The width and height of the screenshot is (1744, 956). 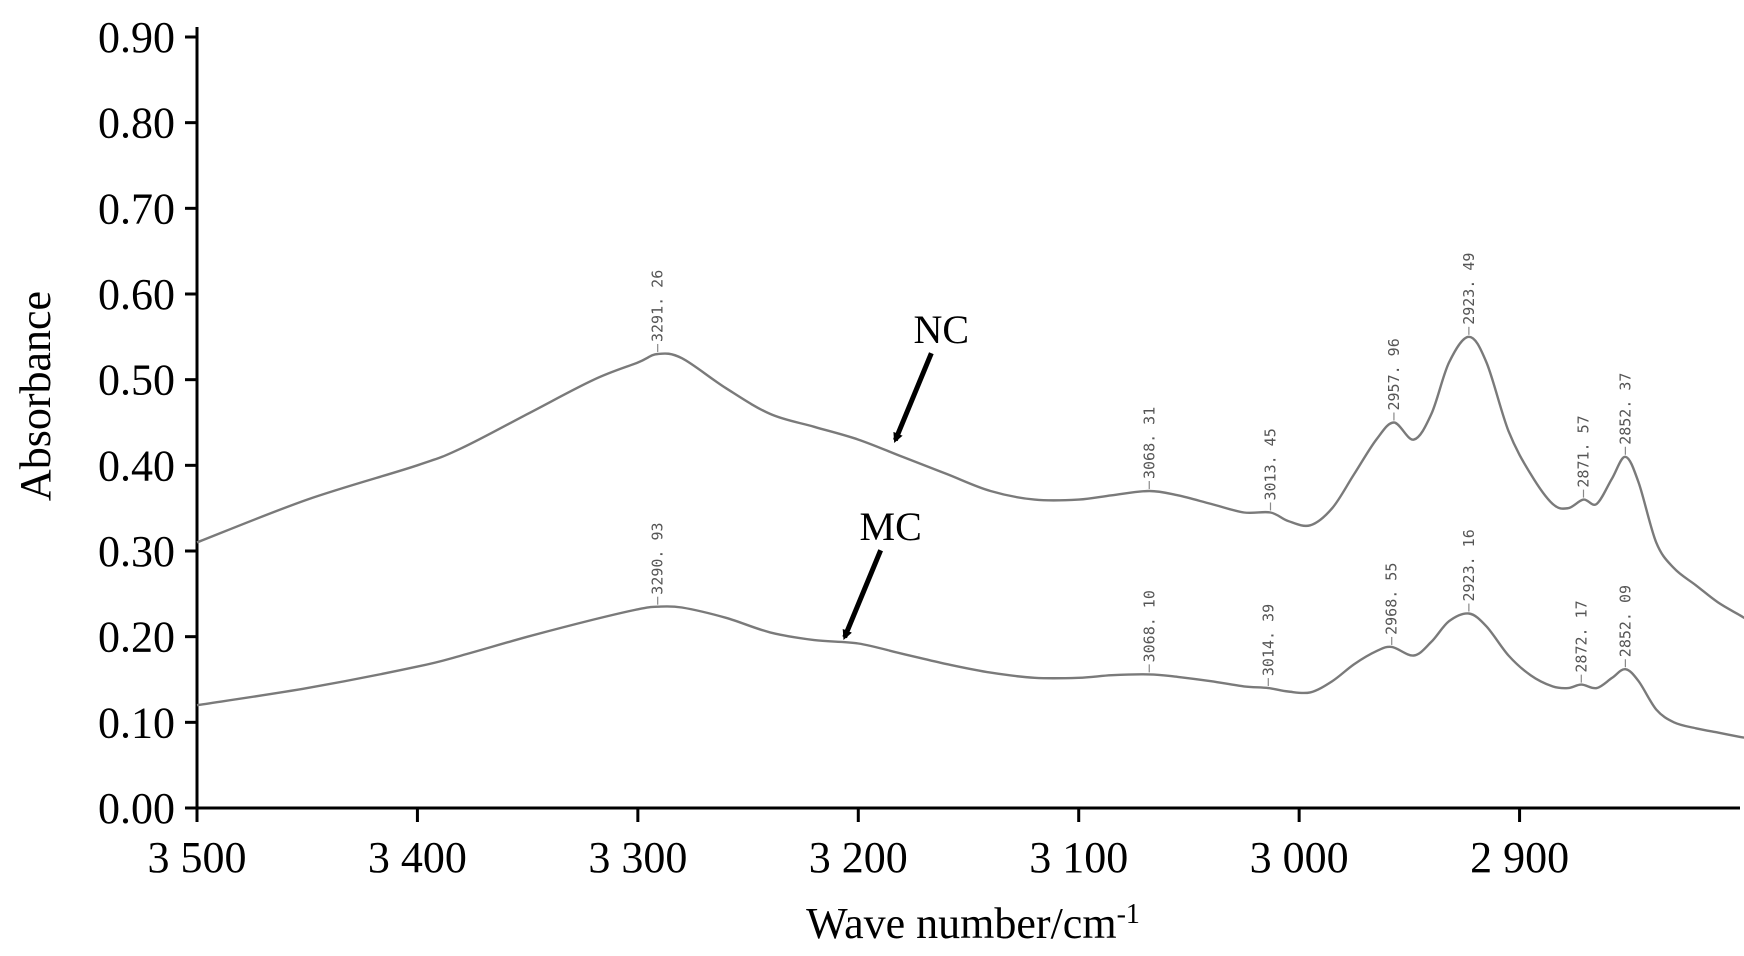 What do you see at coordinates (1584, 451) in the screenshot?
I see `peak-label: 2871. 57` at bounding box center [1584, 451].